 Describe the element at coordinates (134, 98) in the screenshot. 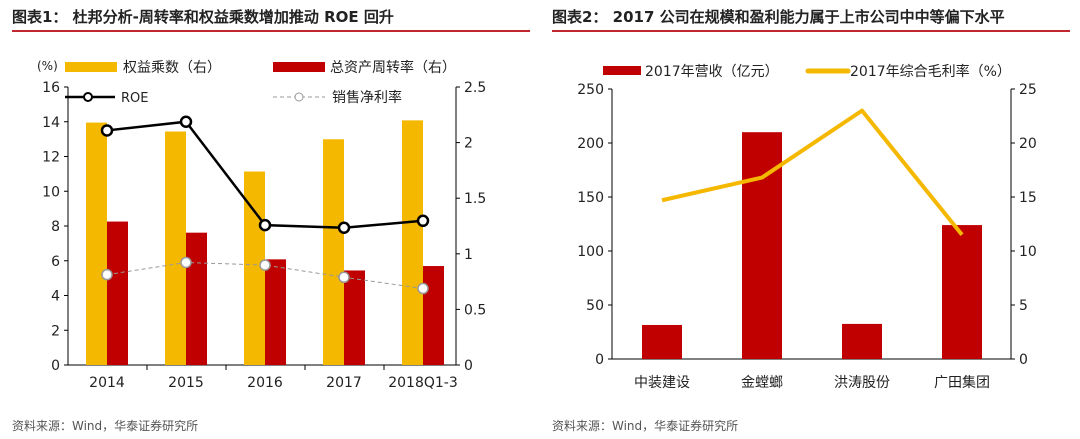

I see `legend-roe-label: ROE` at that location.